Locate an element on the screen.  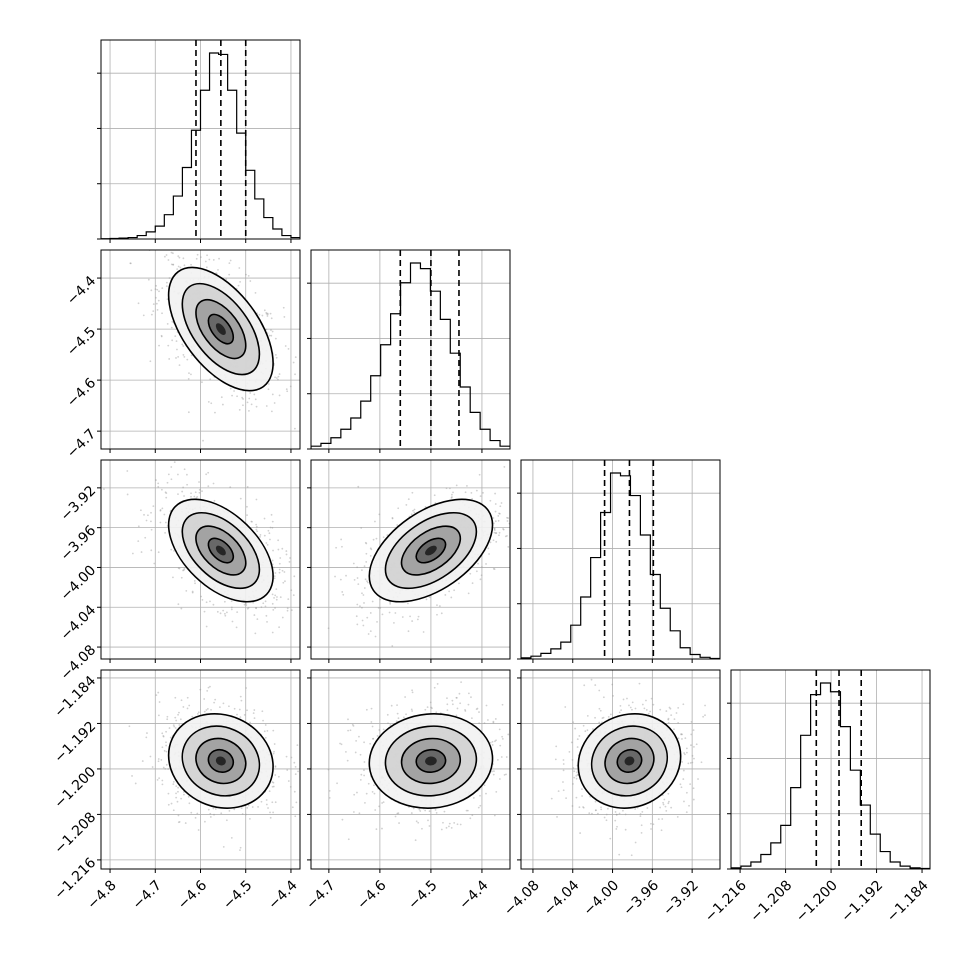
x-tick-label: −1.192 is located at coordinates (862, 901).